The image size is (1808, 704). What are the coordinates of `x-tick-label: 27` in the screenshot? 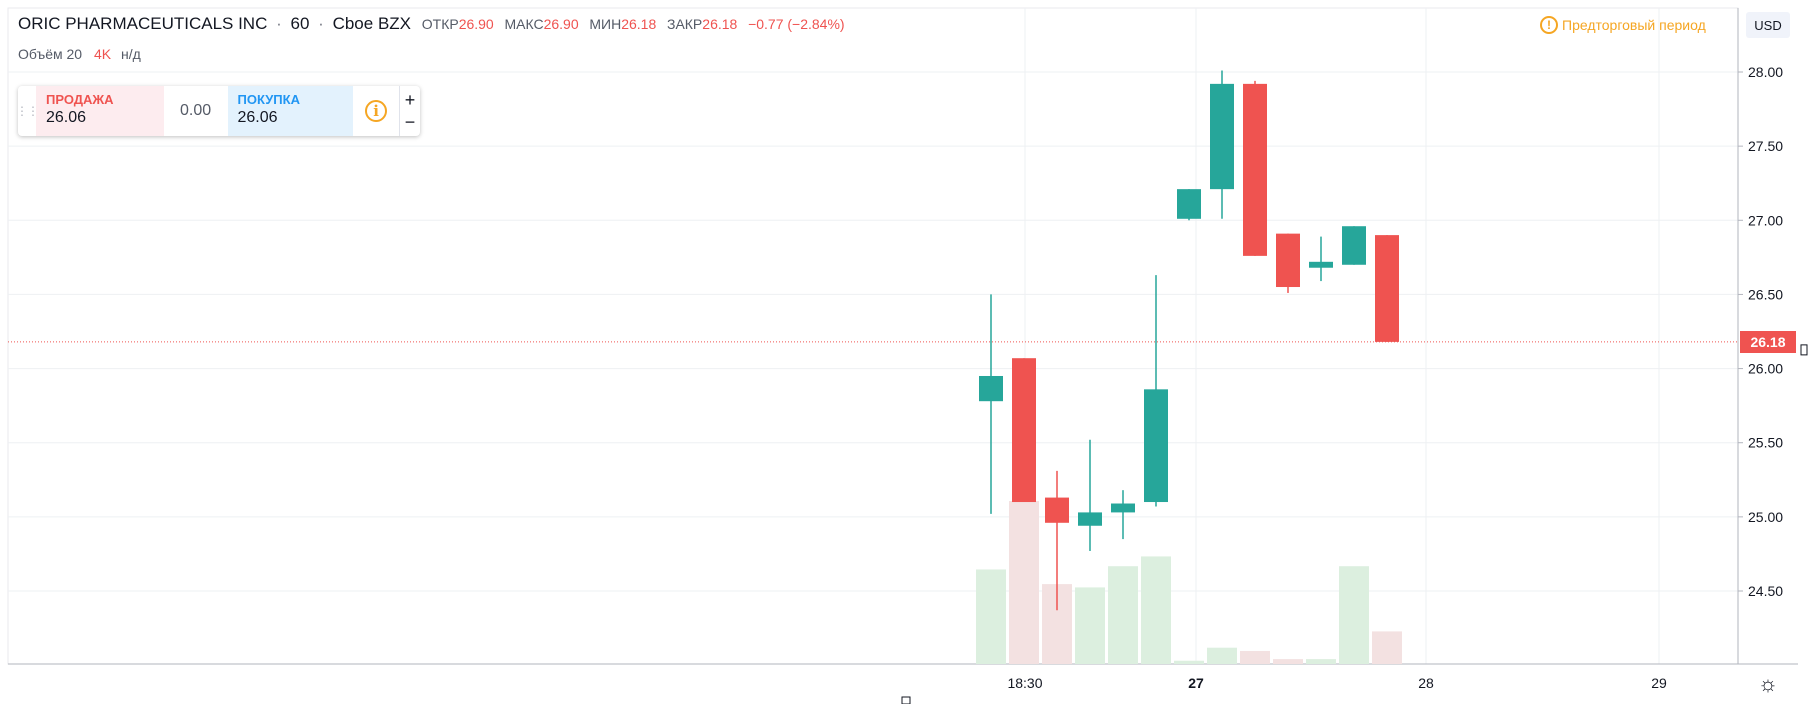 It's located at (1196, 683).